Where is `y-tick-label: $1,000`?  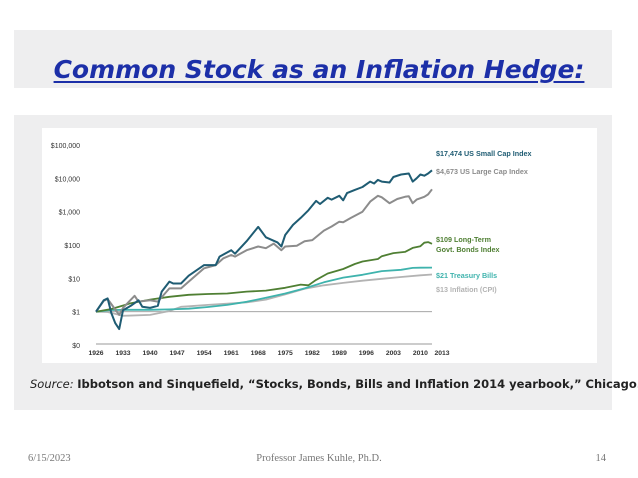 y-tick-label: $1,000 is located at coordinates (70, 213).